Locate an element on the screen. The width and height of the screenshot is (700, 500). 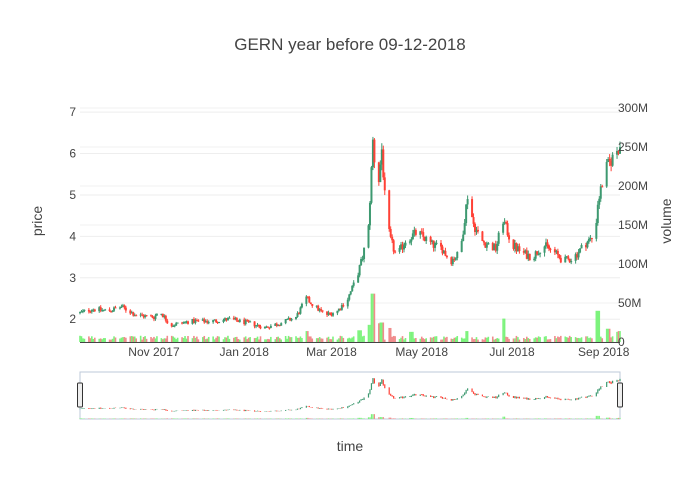
range-slider-right-handle is located at coordinates (620, 395).